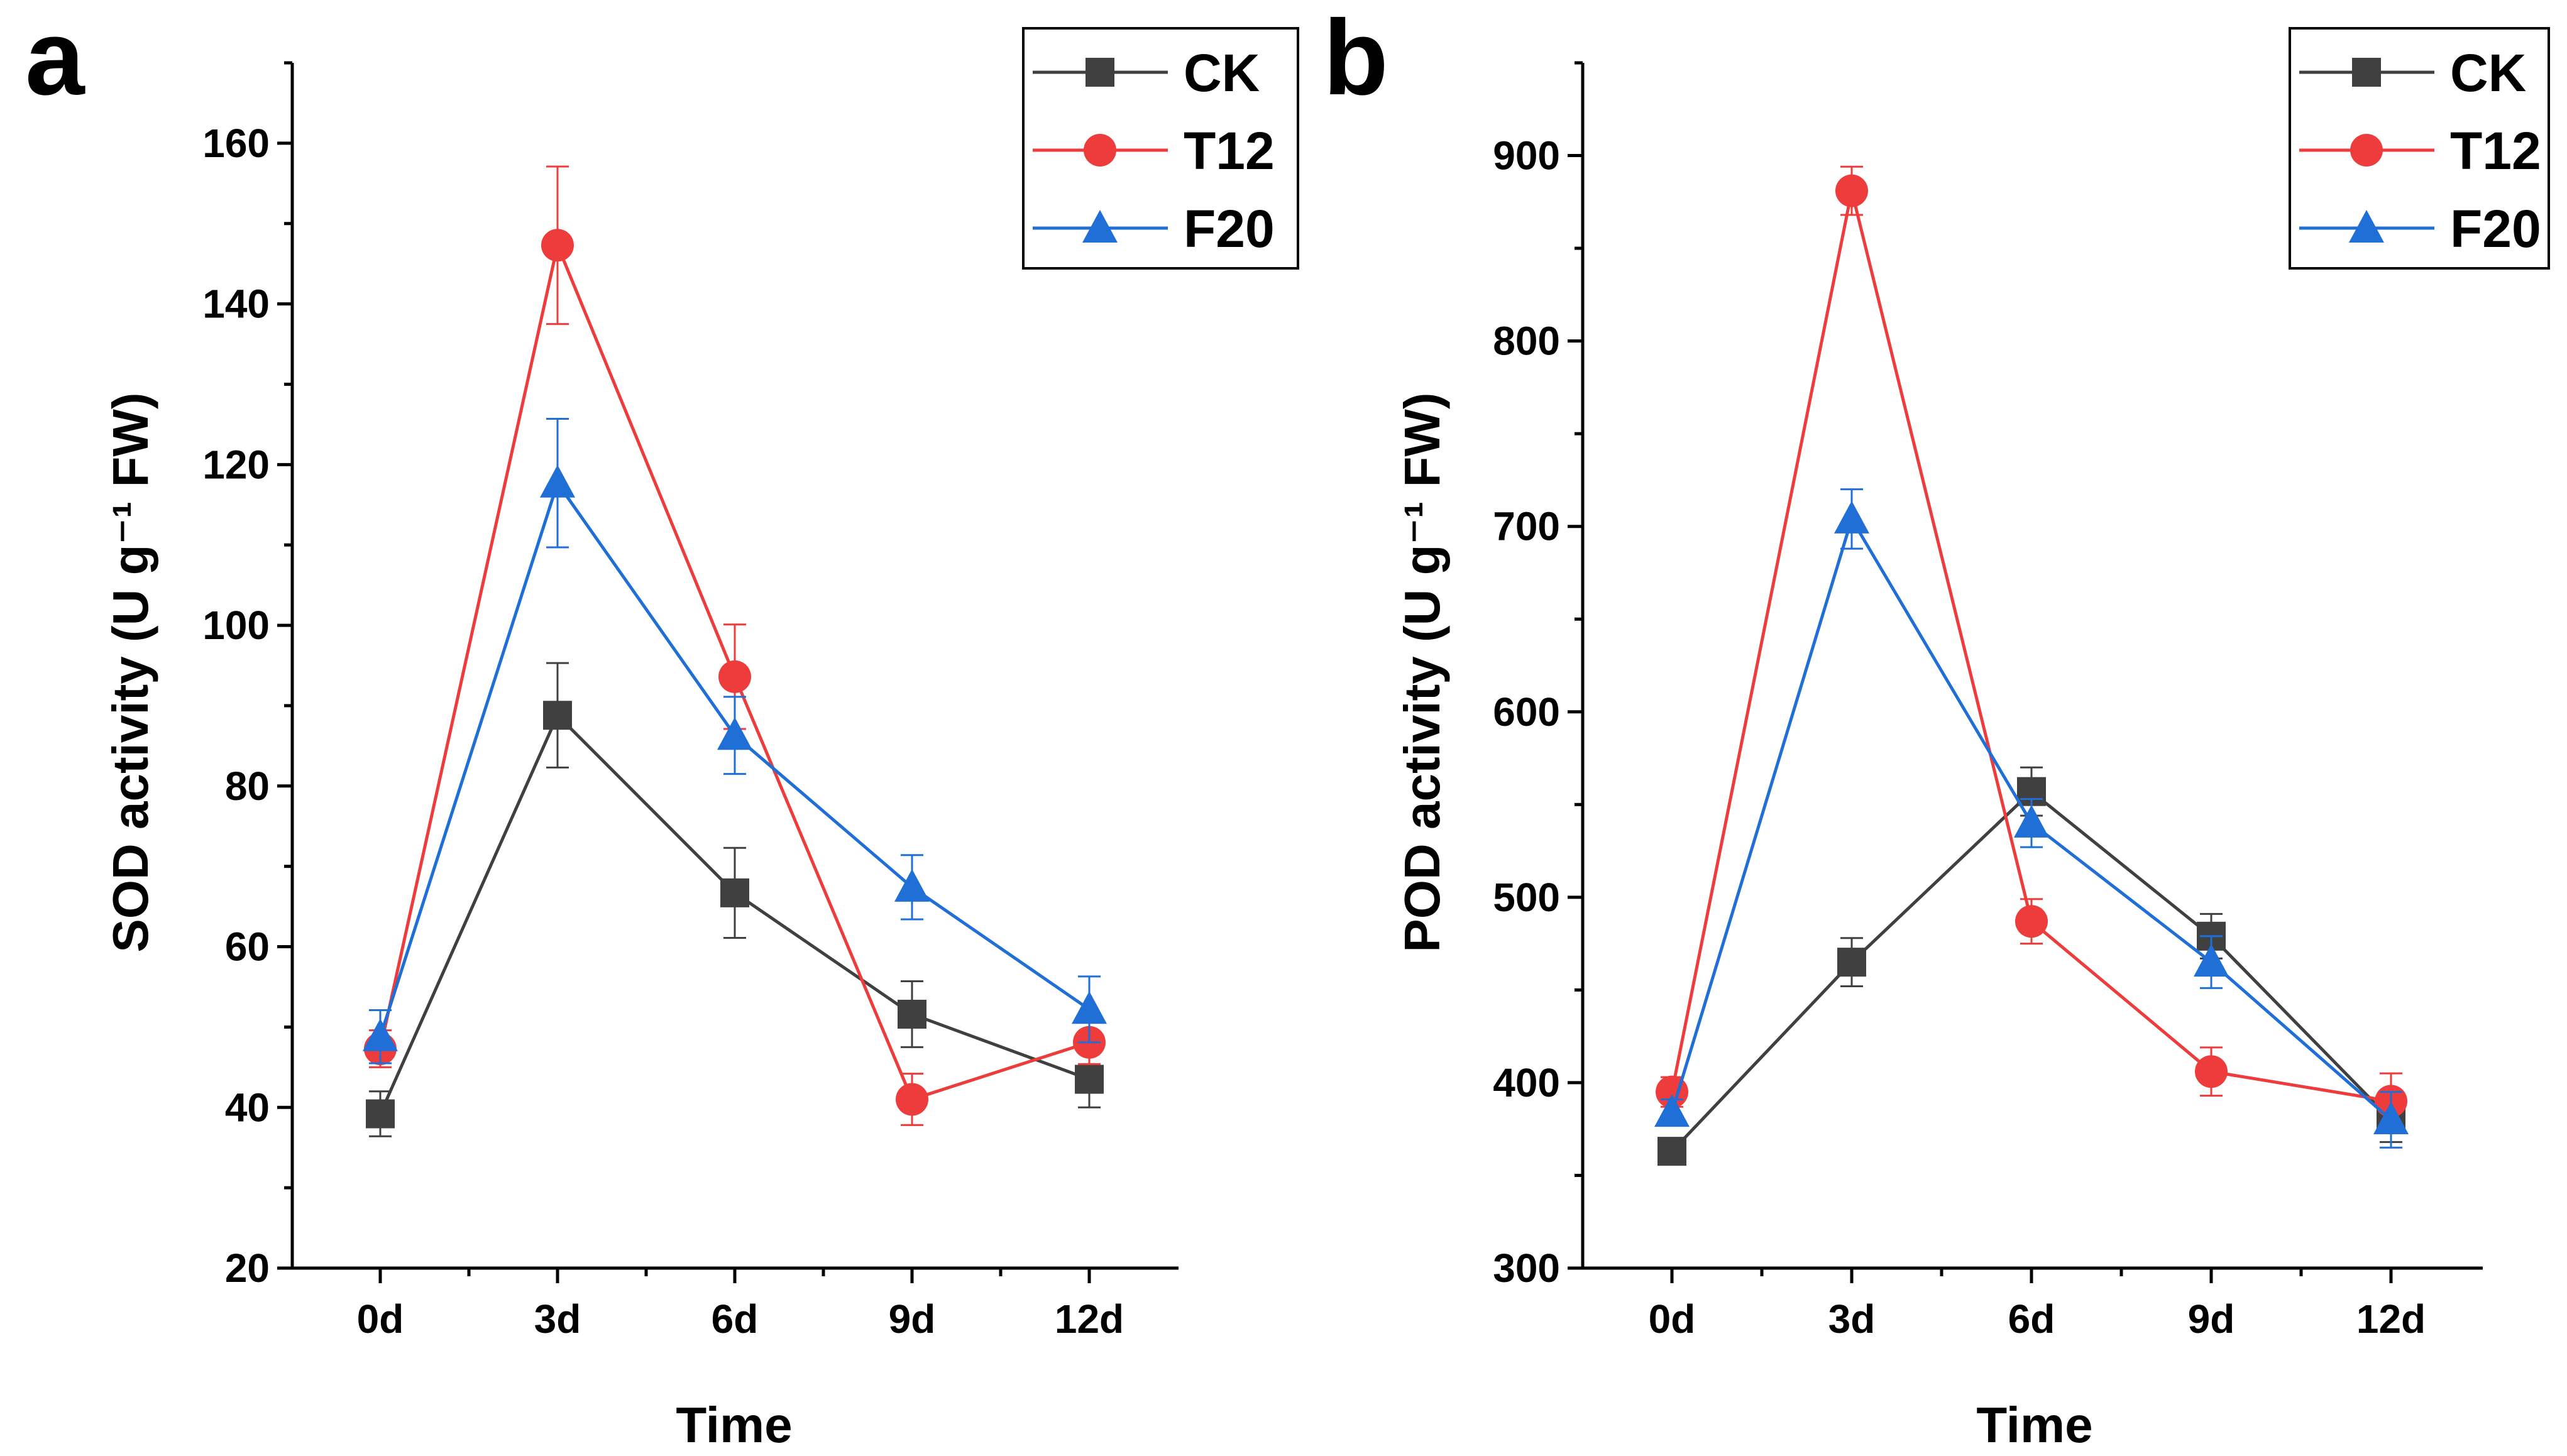  I want to click on panel-b-y-tick-label: 900, so click(1526, 155).